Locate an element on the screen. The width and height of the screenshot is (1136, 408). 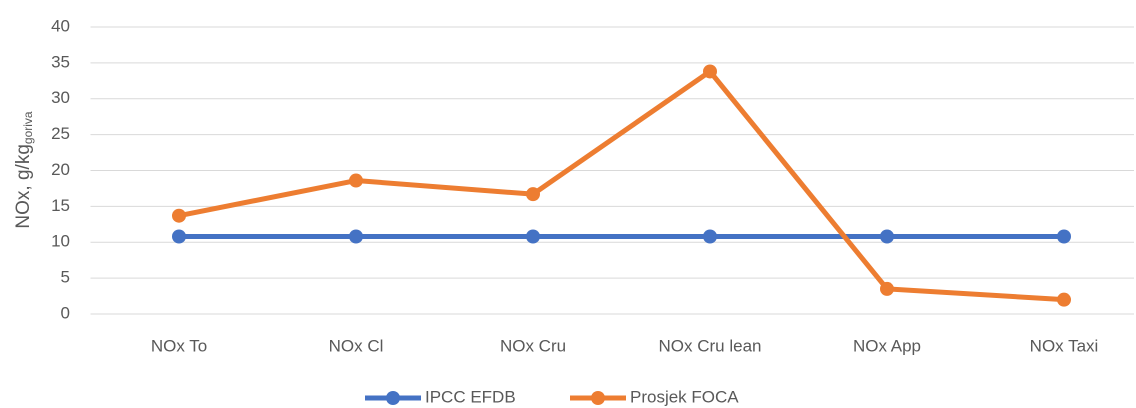
y-tick-label: 25 is located at coordinates (60, 133).